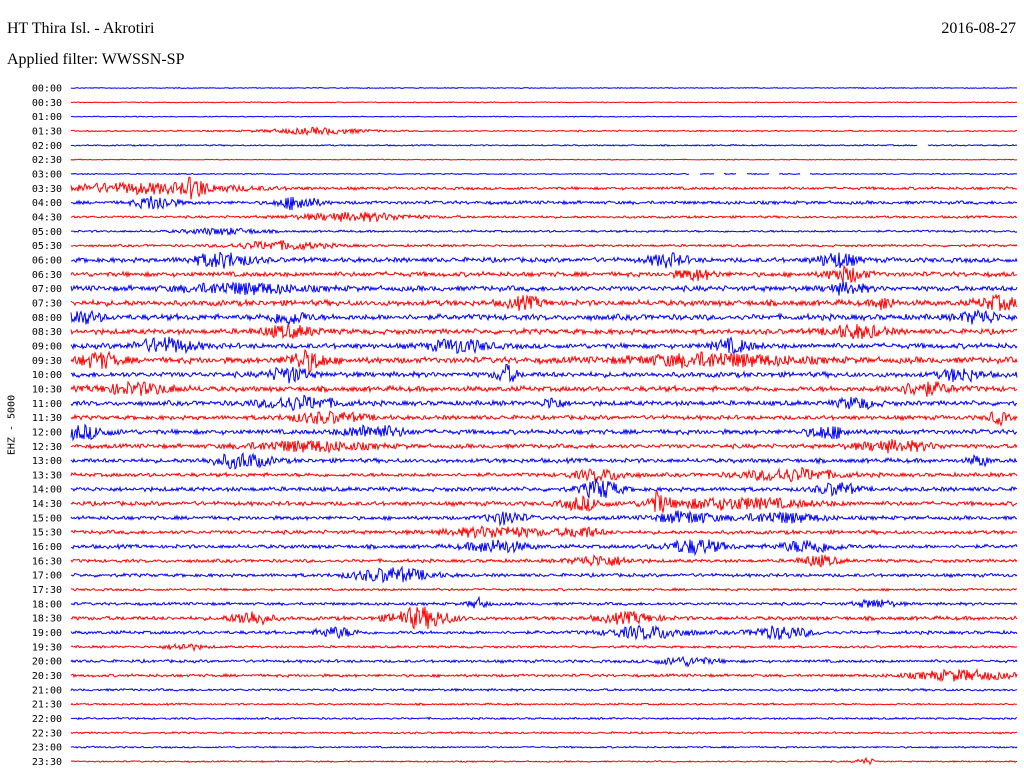  I want to click on row-time-label: 07:30, so click(47, 303).